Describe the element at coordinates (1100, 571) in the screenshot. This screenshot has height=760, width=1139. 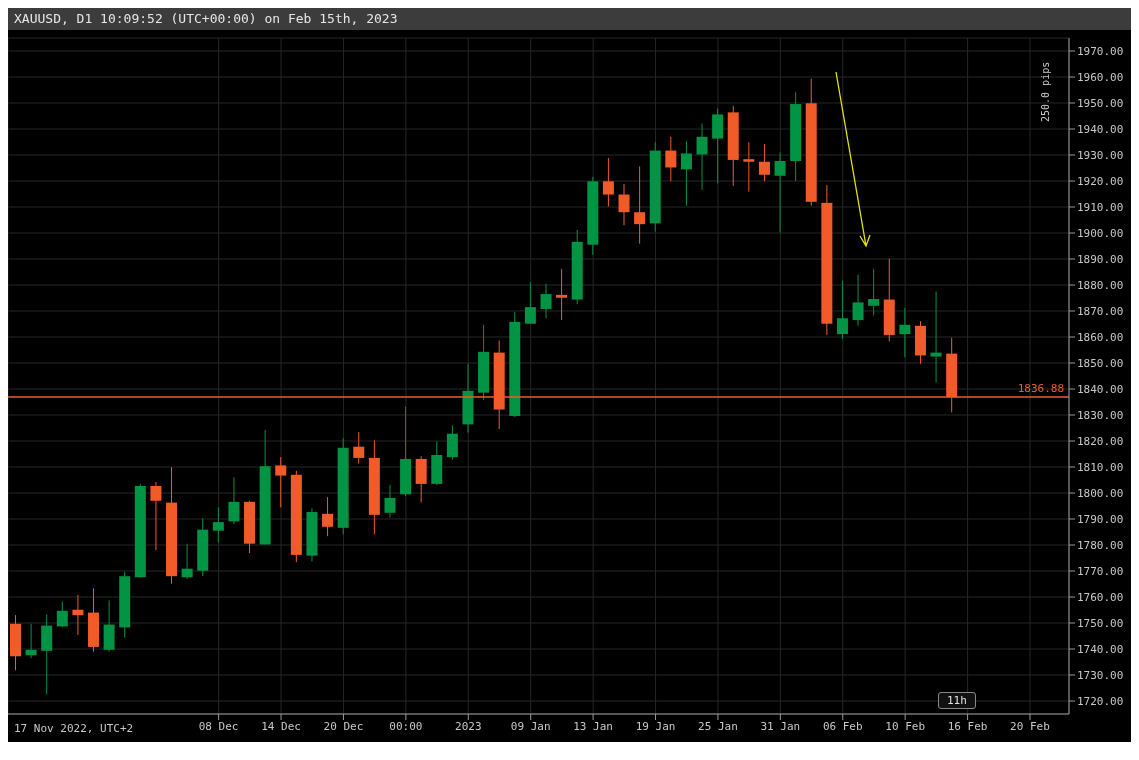
I see `y-tick-label: 1770.00` at that location.